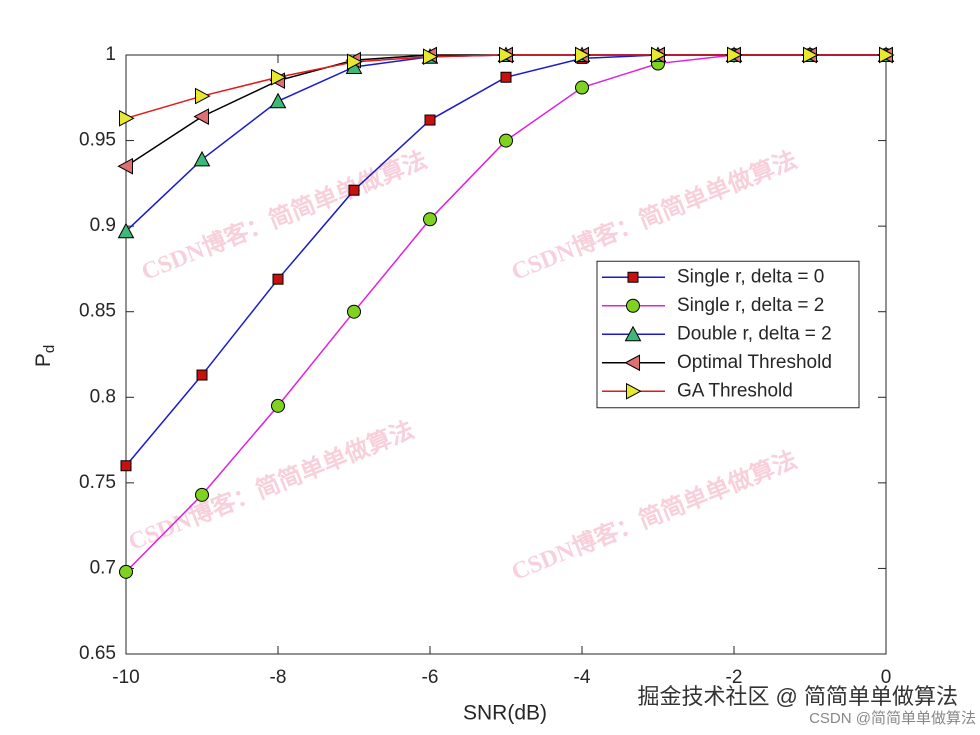 The width and height of the screenshot is (980, 735). Describe the element at coordinates (430, 677) in the screenshot. I see `x-tick-label: -6` at that location.